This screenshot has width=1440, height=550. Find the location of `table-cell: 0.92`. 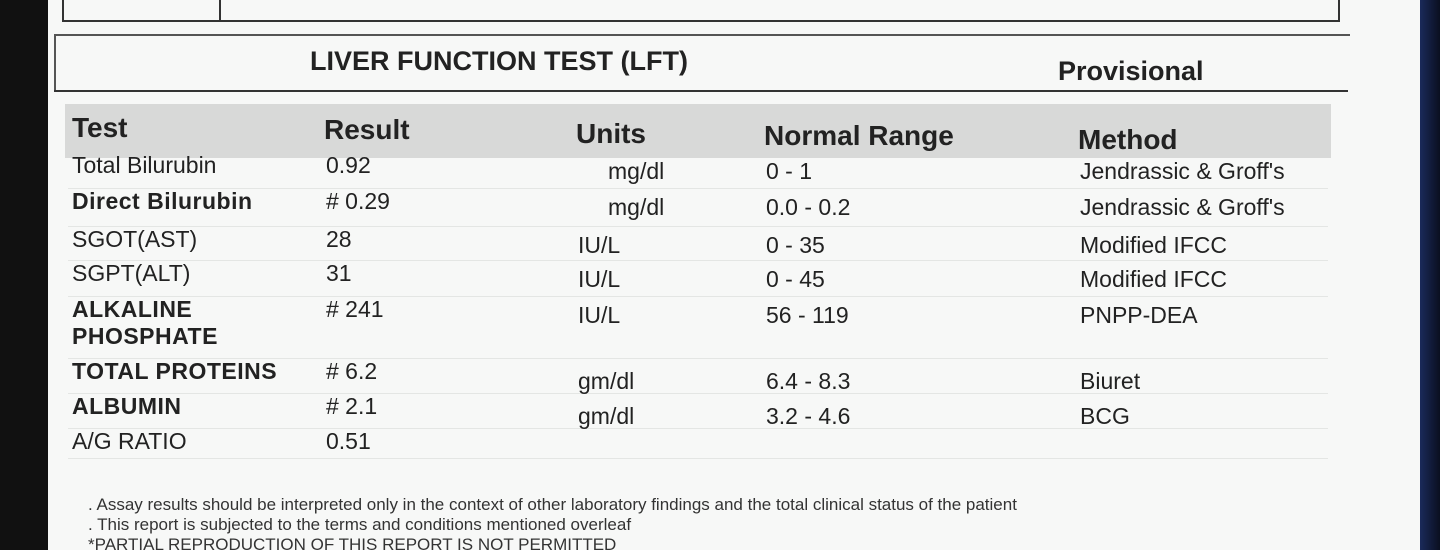

table-cell: 0.92 is located at coordinates (348, 165).